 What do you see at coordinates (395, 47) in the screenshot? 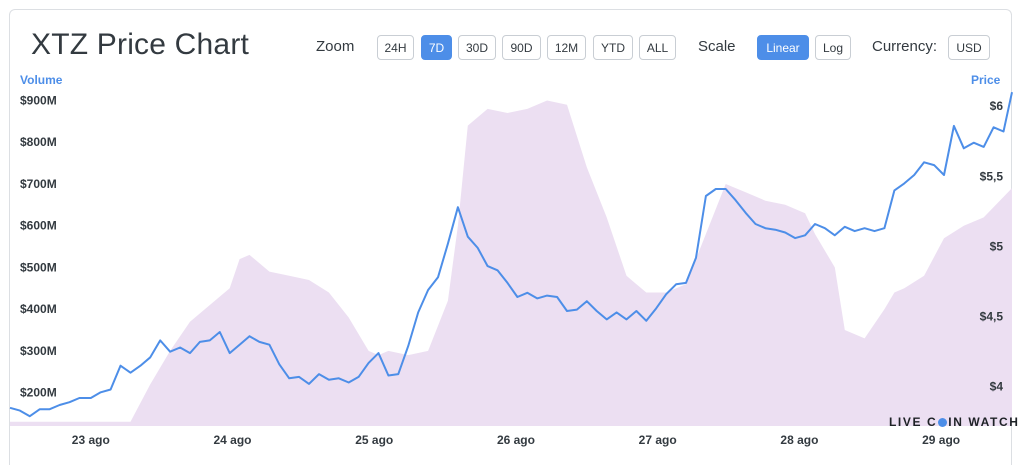
I see `zoom-24h-button: 24H` at bounding box center [395, 47].